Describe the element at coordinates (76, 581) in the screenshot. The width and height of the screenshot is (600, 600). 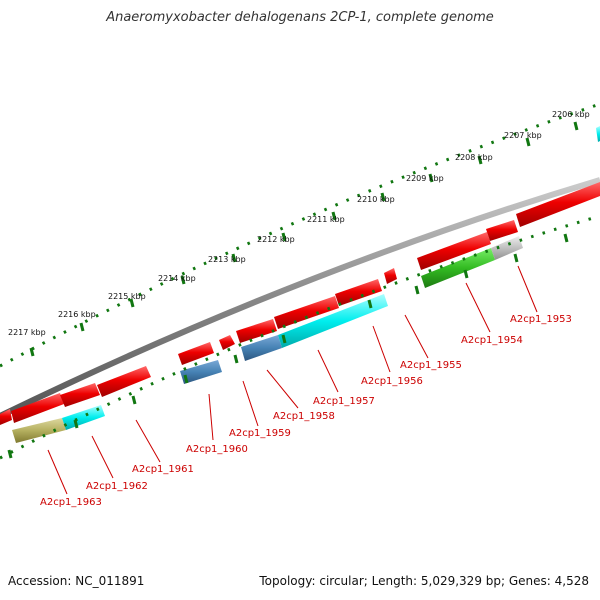
I see `accession-text: Accession: NC_011891` at that location.